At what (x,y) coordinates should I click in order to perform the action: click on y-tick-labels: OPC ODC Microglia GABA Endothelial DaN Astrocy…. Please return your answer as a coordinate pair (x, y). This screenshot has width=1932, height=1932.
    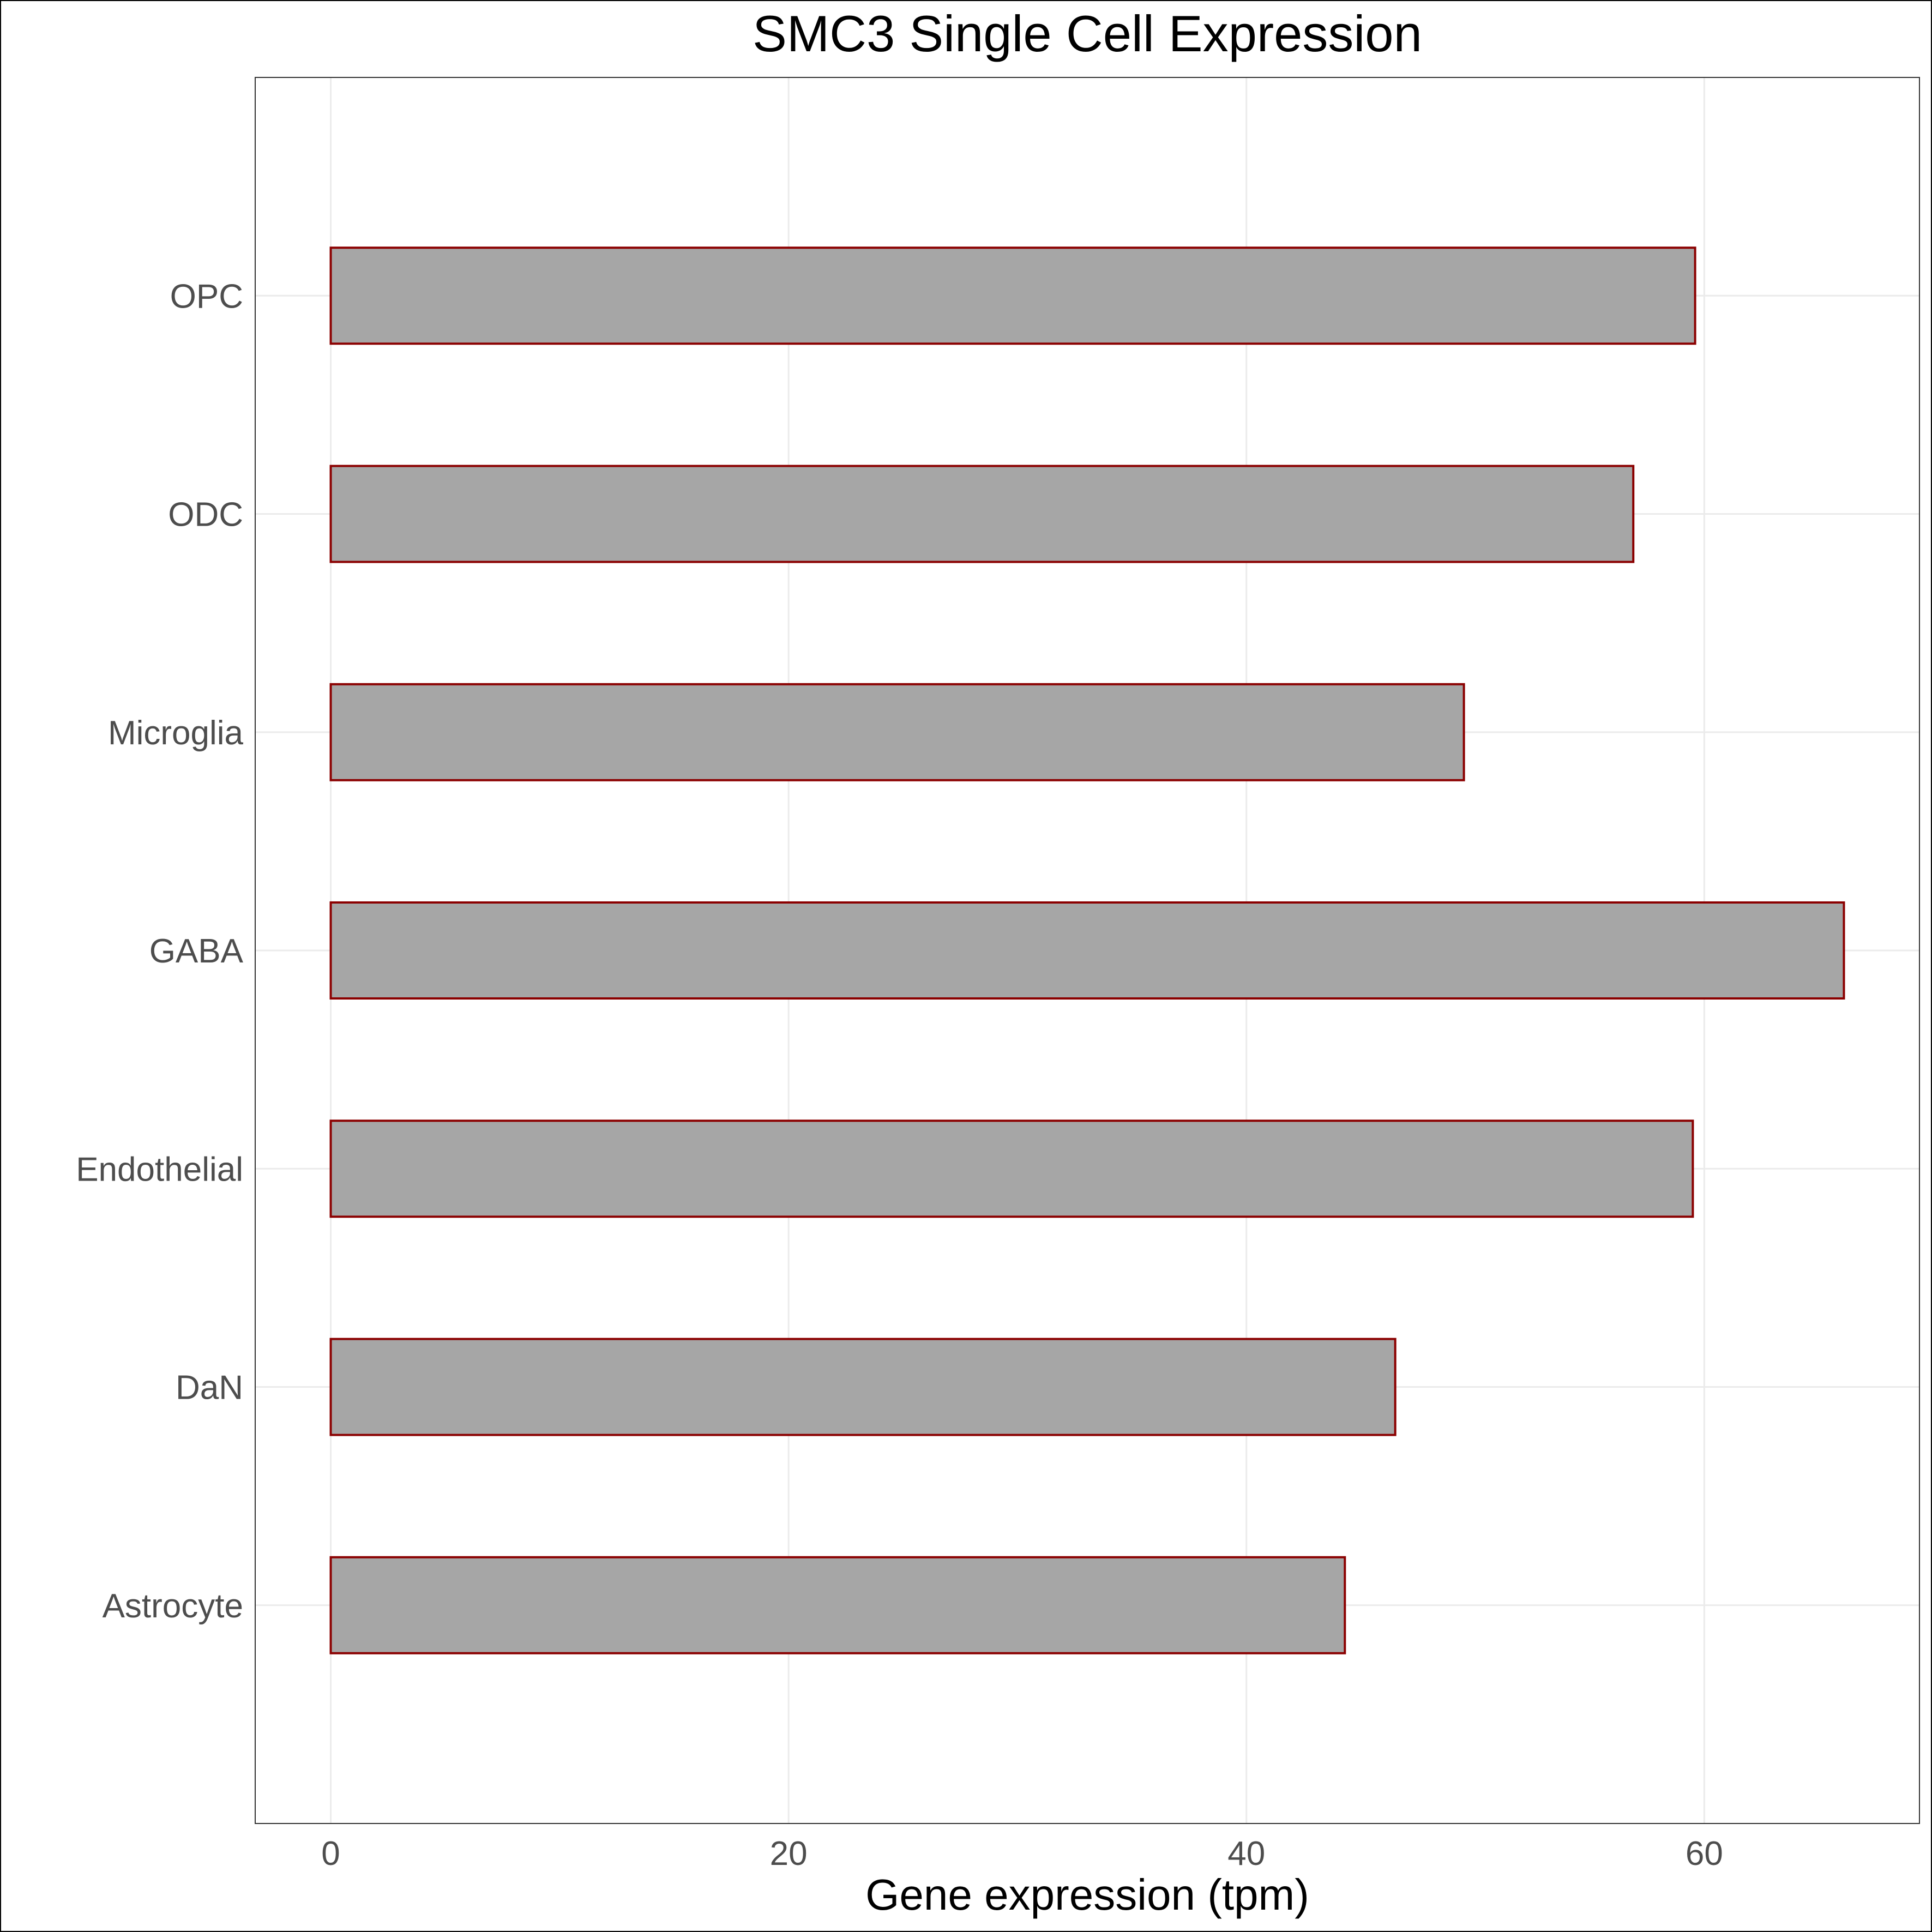
    Looking at the image, I should click on (159, 951).